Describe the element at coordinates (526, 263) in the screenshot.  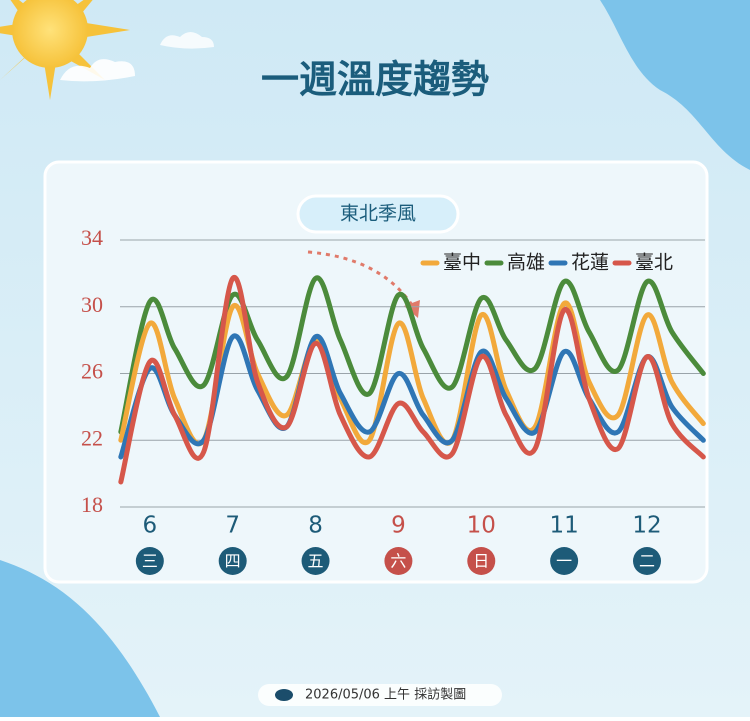
I see `legend-label: 高雄` at that location.